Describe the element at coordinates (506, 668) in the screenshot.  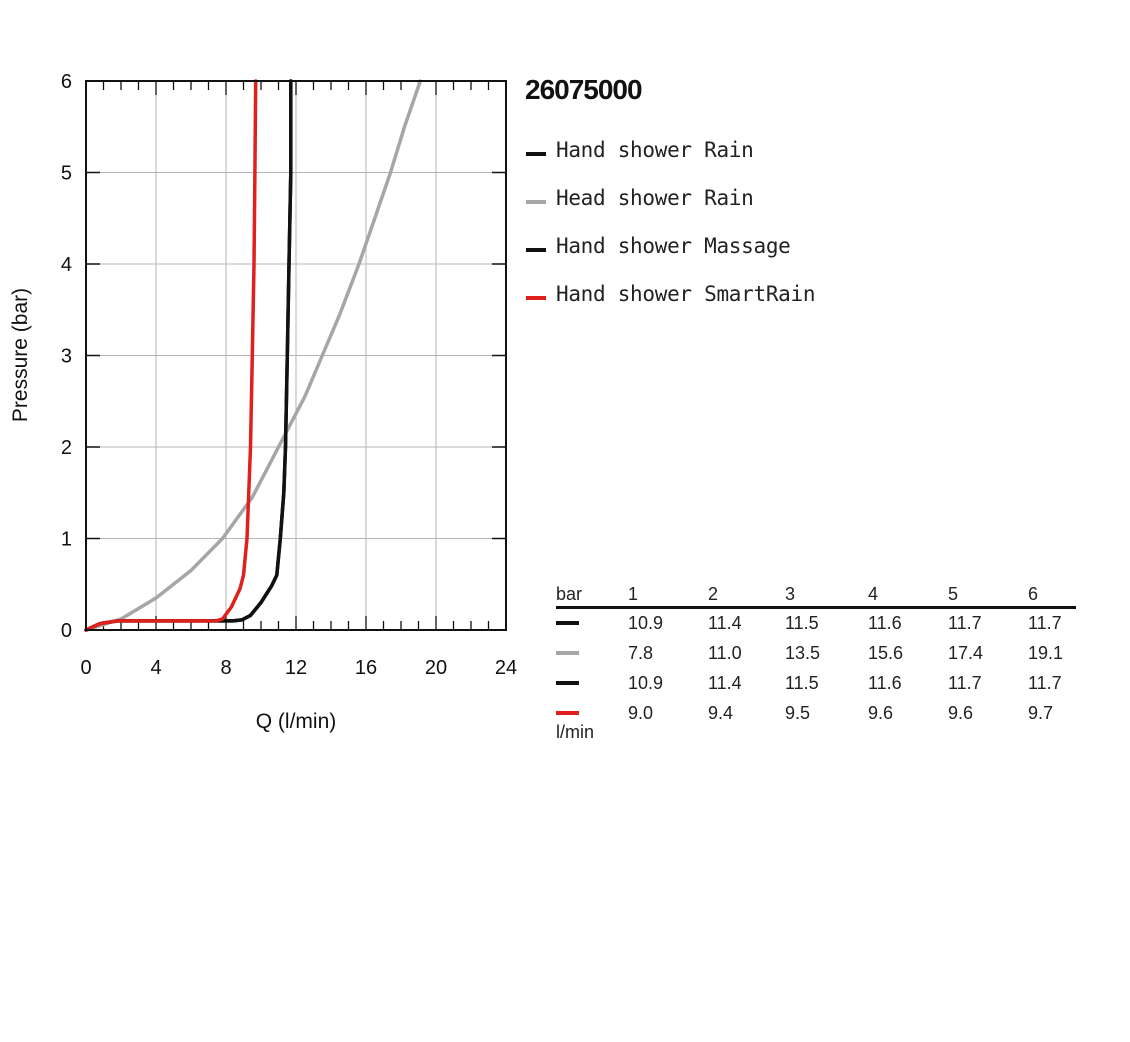
I see `x-tick-label: 24` at that location.